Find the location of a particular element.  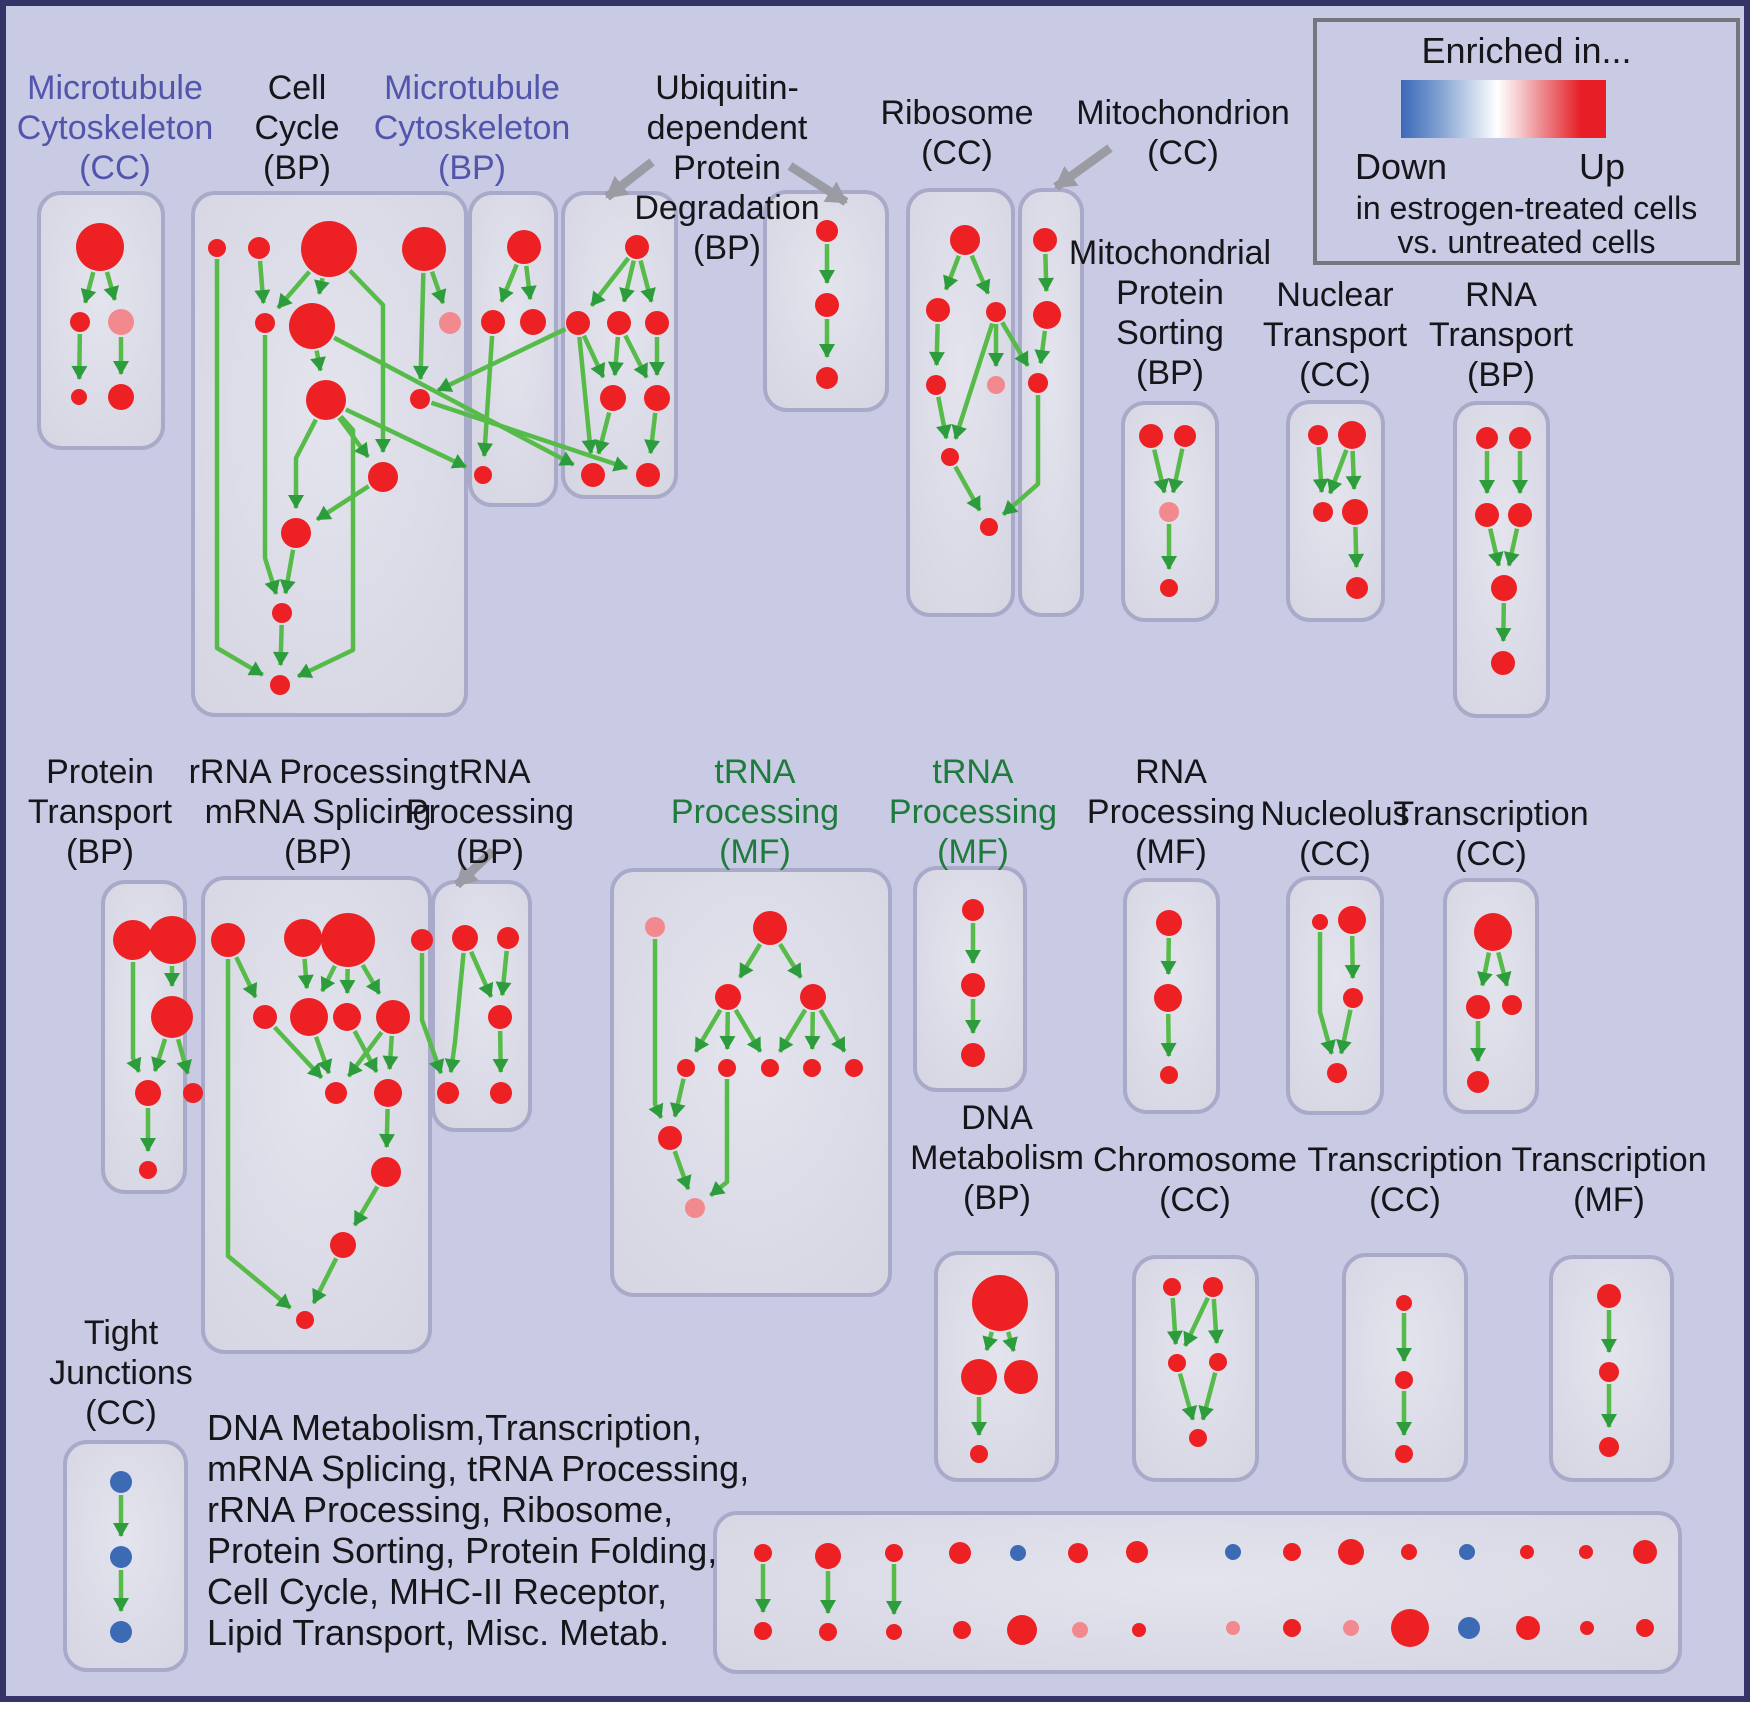

cluster-label-microtubule-cytoskeleton-cc: Microtubule Cytoskeleton (CC) is located at coordinates (115, 128).